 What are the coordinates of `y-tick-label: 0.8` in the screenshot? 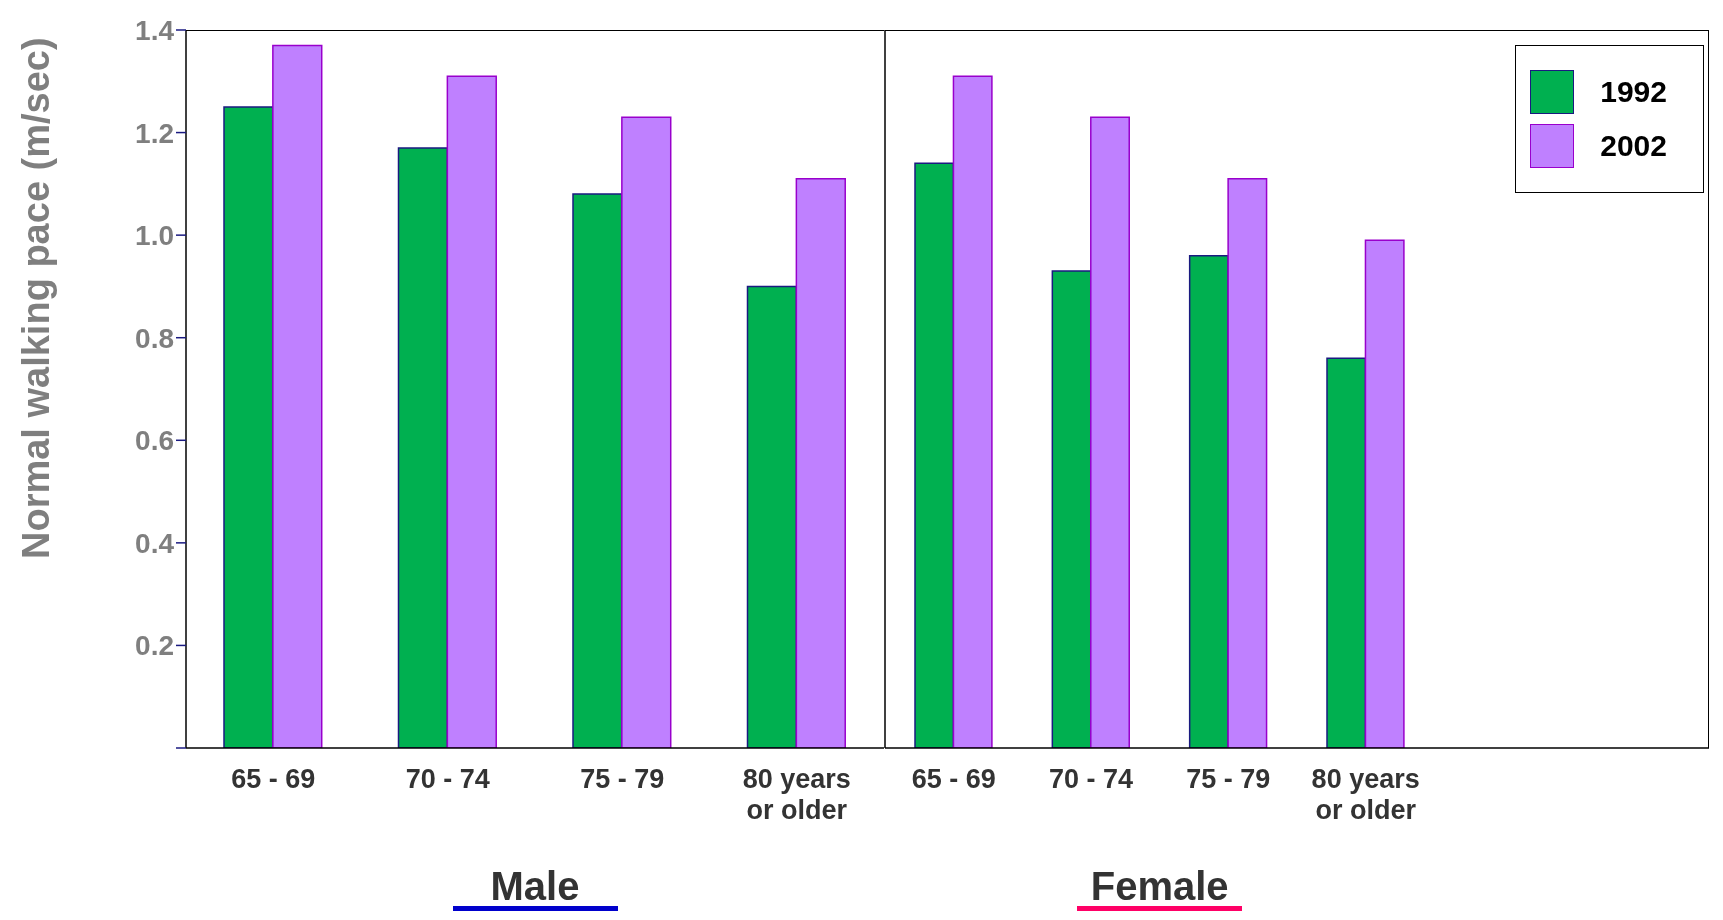 It's located at (154, 338).